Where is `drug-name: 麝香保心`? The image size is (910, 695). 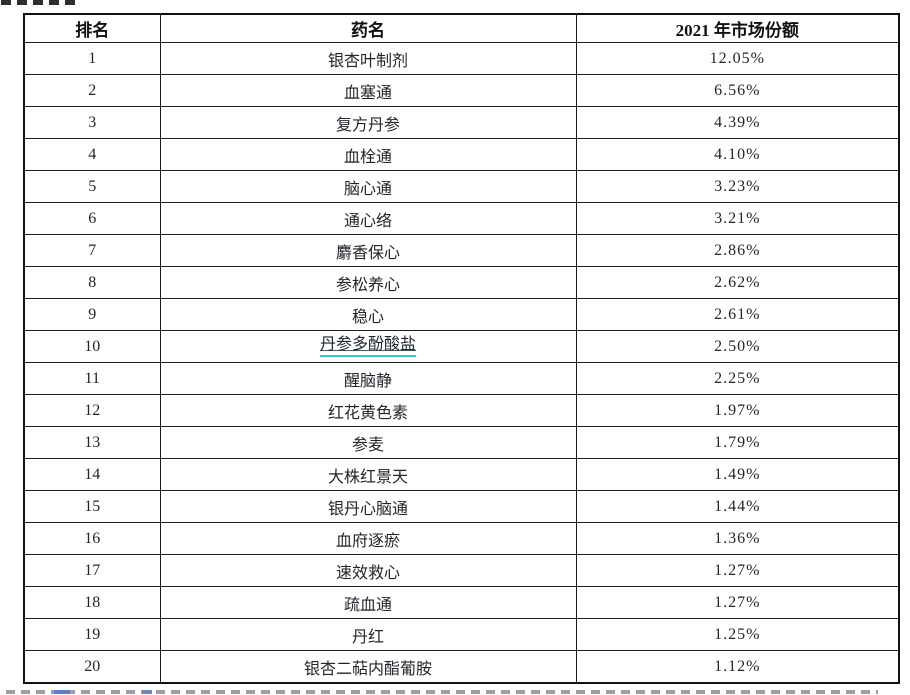
drug-name: 麝香保心 is located at coordinates (367, 253).